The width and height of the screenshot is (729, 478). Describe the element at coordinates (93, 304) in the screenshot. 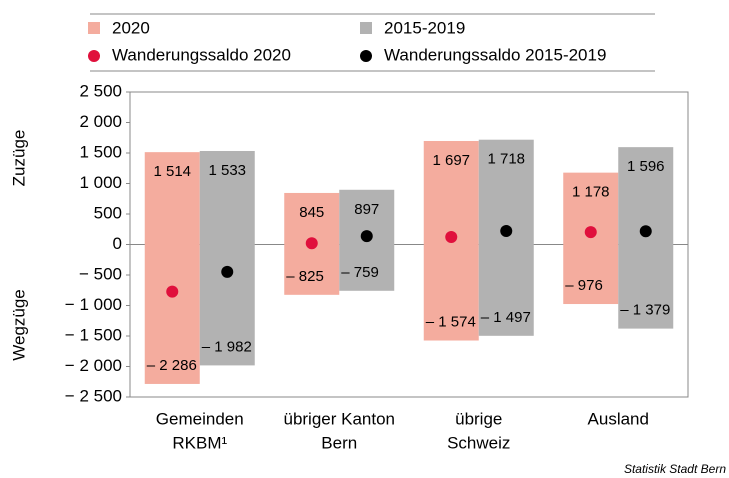

I see `y-tick-label: − 1 000` at that location.